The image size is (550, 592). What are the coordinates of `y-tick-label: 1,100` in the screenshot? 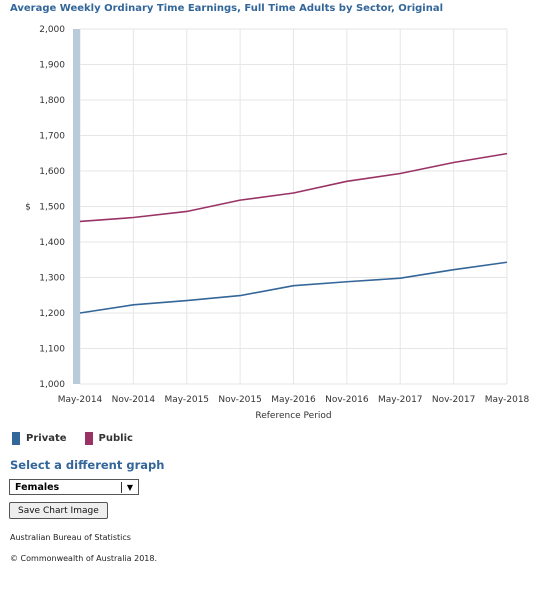 It's located at (52, 350).